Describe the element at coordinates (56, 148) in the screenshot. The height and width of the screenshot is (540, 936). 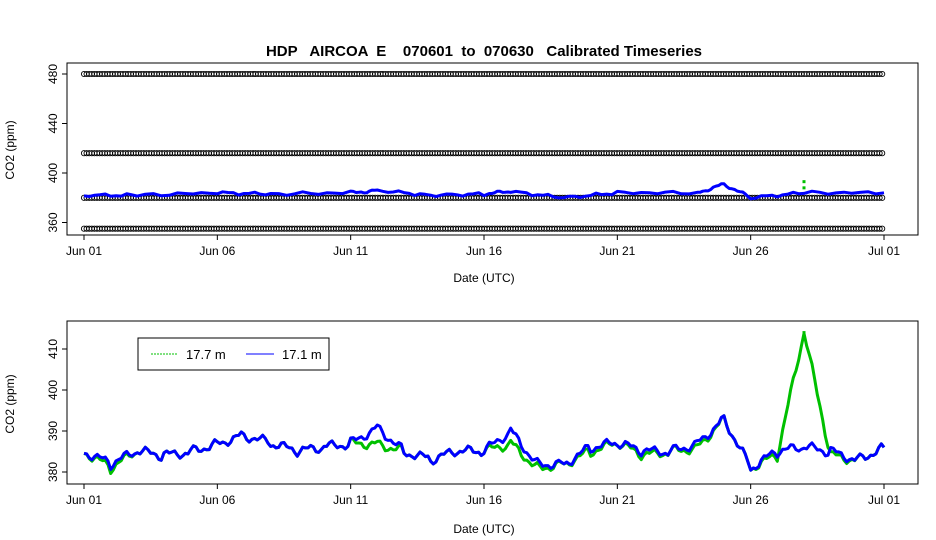
I see `top-y-axis: 360 400 440 480` at that location.